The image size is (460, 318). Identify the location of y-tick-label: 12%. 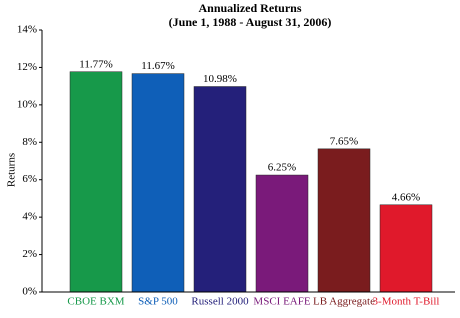
(27, 67).